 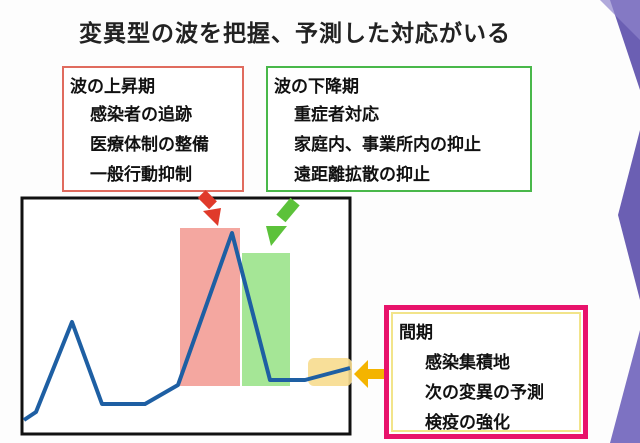 I want to click on interval-period-box: 間期 感染集積地 次の変異の予測 検疫の強化, so click(x=486, y=372).